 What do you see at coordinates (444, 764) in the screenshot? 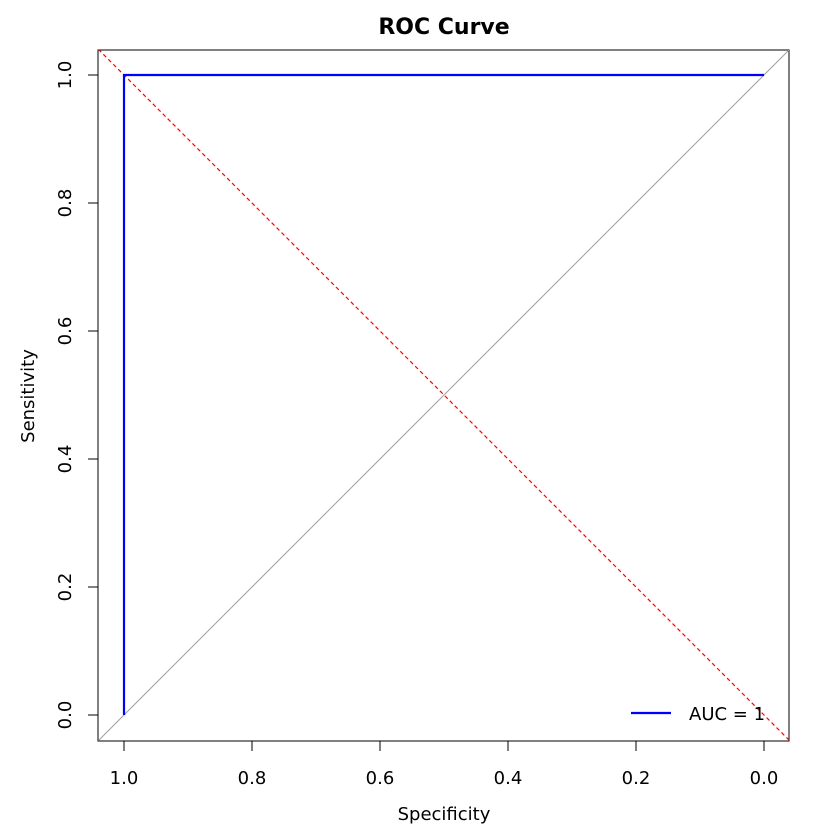
I see `x-axis: 1.0 0.8 0.6 0.4 0.2 0.0` at bounding box center [444, 764].